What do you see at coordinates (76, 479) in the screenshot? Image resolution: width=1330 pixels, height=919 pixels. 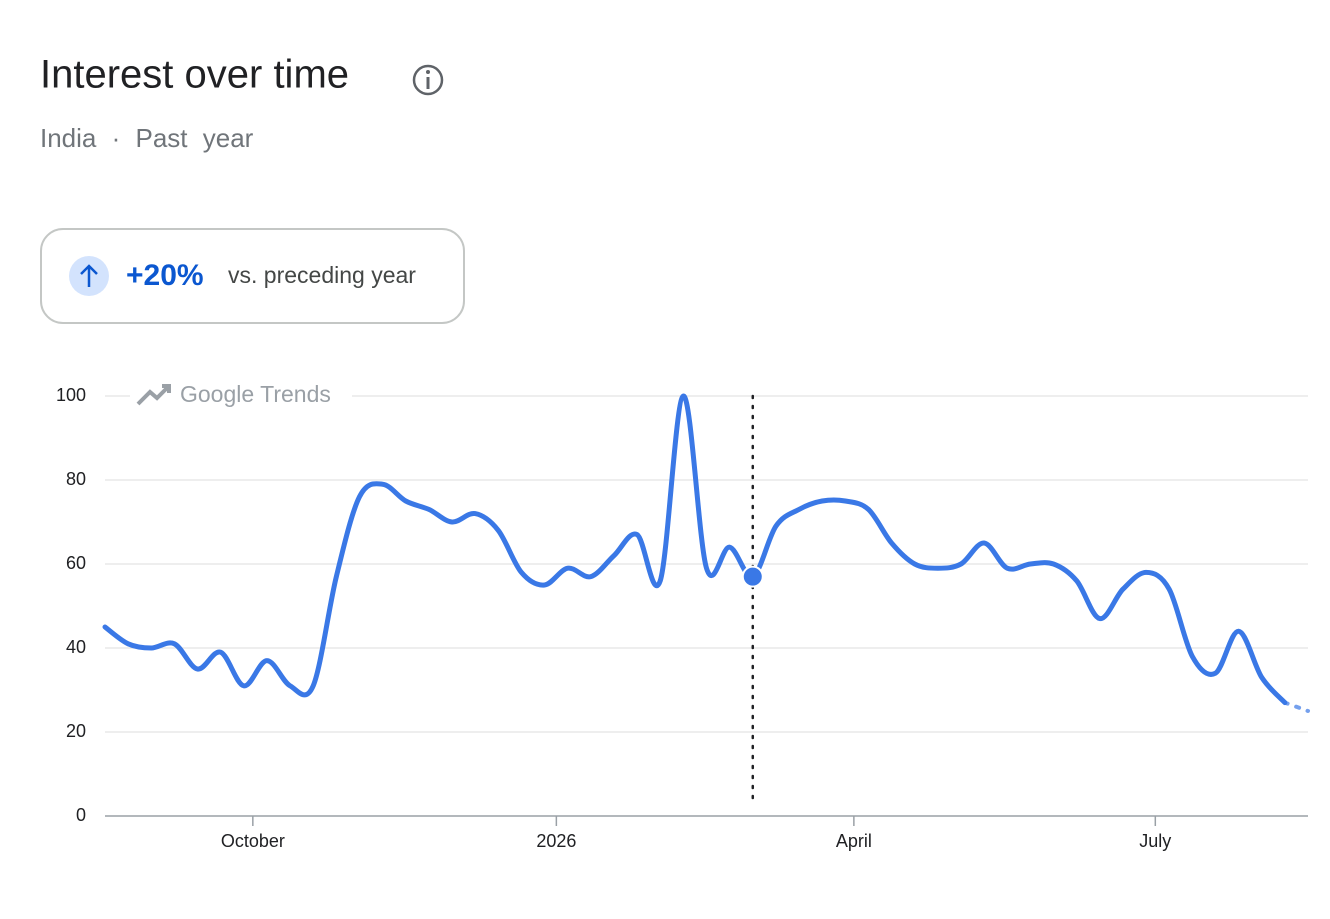 I see `y-tick-label: 80` at bounding box center [76, 479].